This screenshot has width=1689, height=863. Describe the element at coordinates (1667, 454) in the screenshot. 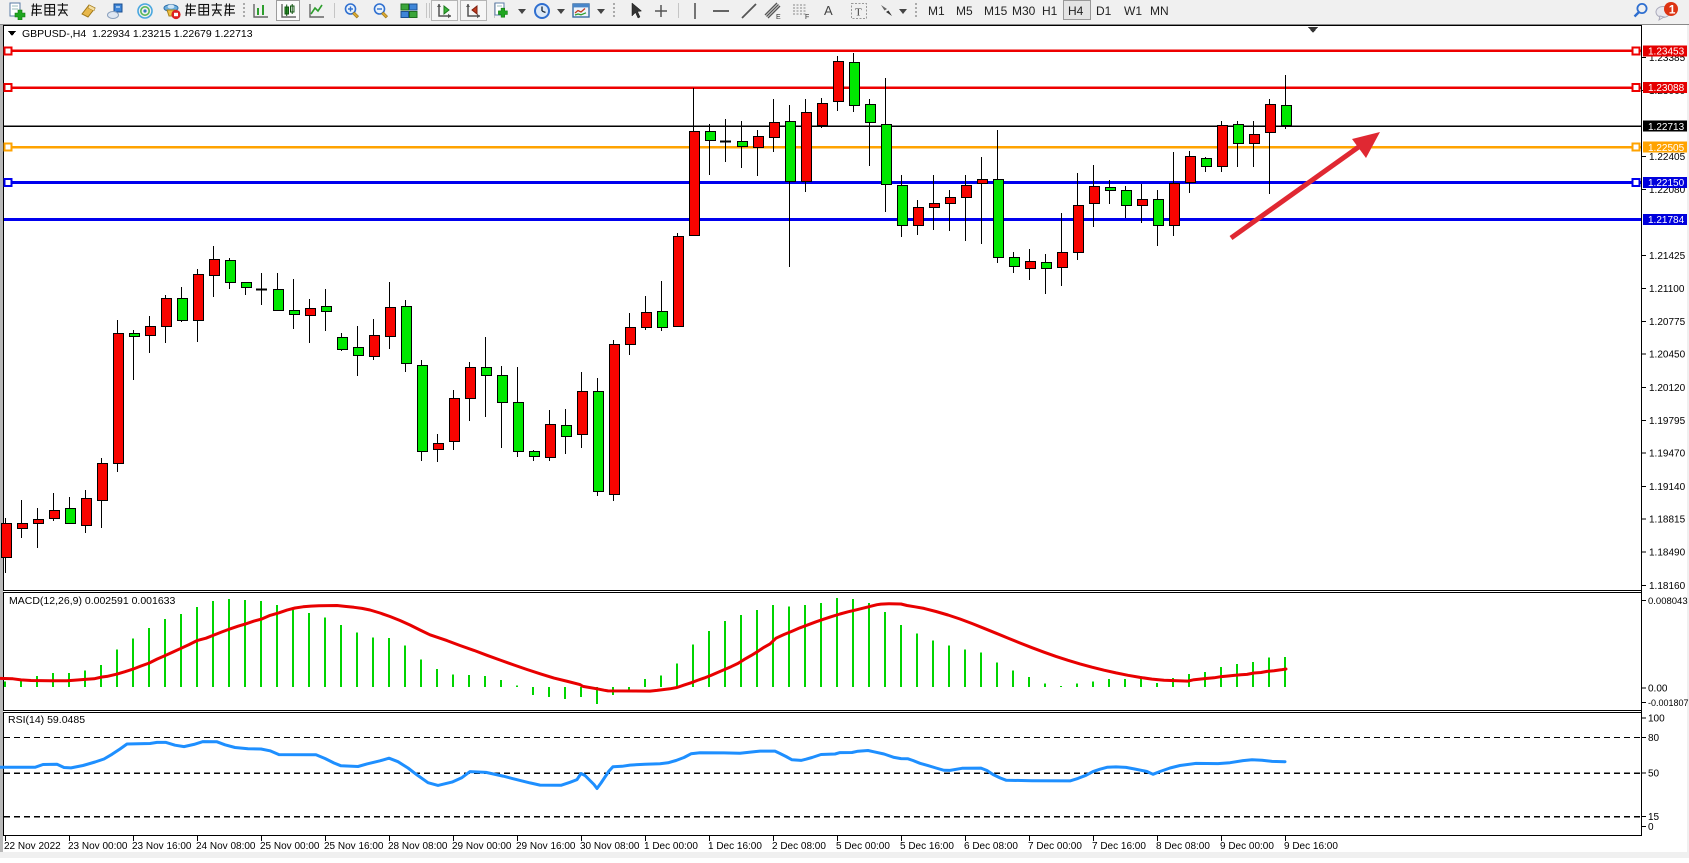

I see `svg-text: 1.19470` at that location.